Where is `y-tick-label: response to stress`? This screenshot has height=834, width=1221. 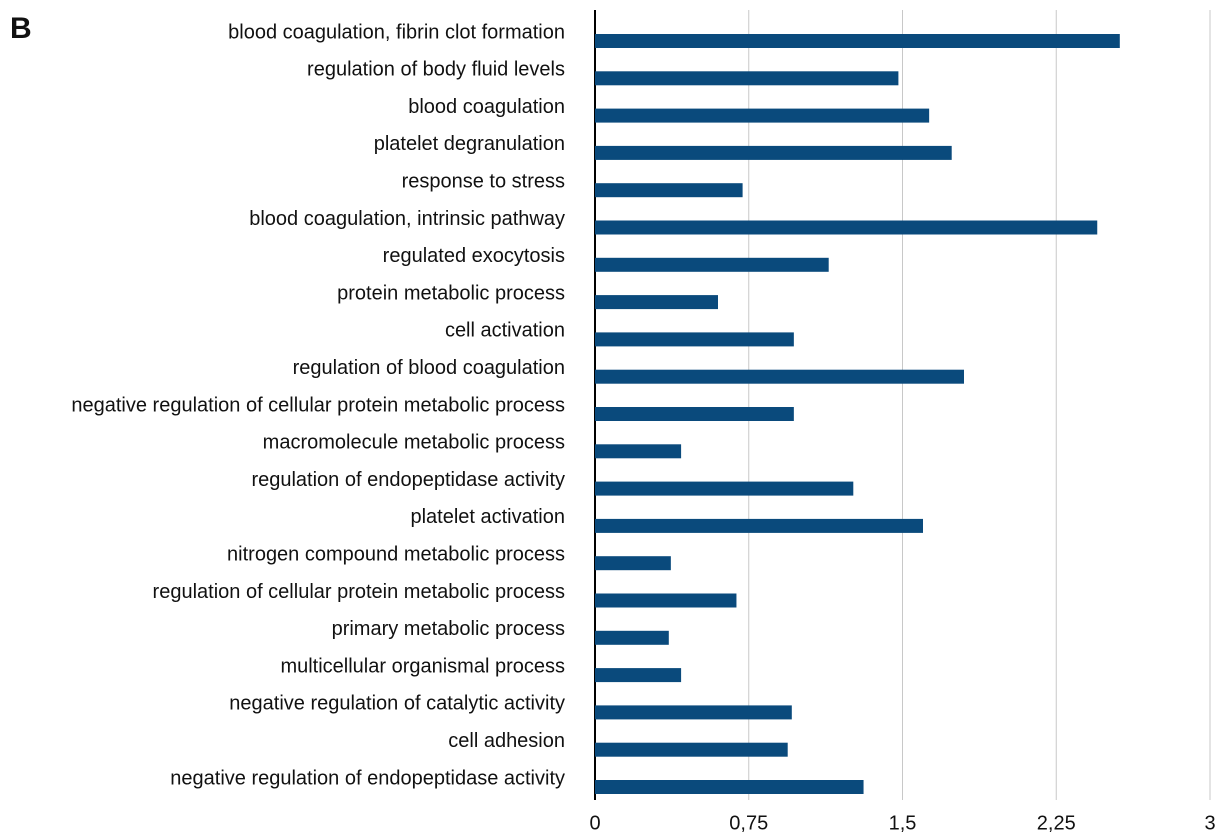
y-tick-label: response to stress is located at coordinates (483, 181).